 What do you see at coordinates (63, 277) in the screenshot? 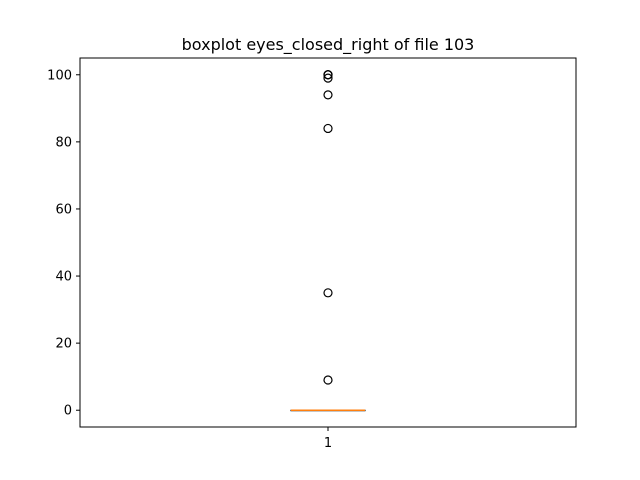
I see `y-tick-label: 40` at bounding box center [63, 277].